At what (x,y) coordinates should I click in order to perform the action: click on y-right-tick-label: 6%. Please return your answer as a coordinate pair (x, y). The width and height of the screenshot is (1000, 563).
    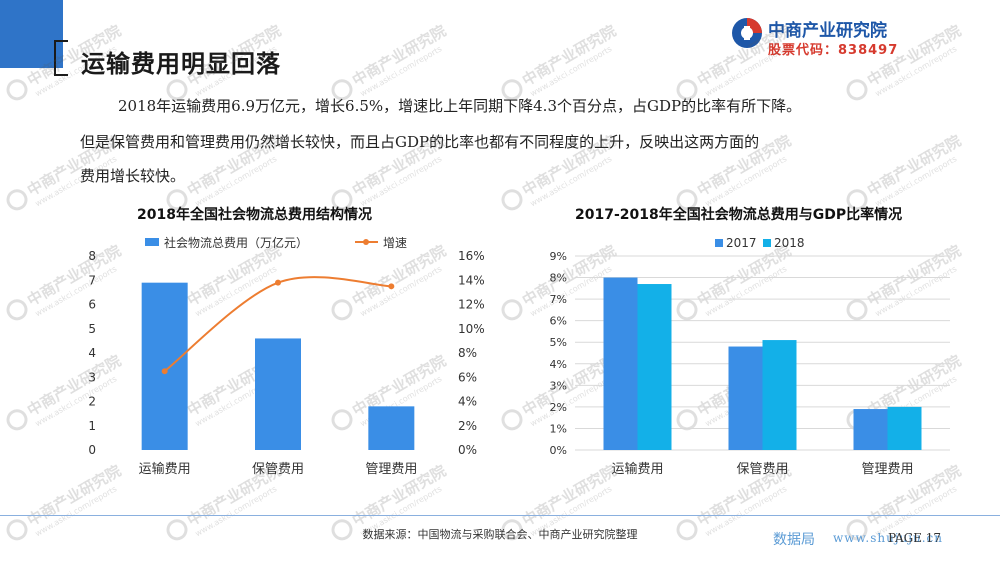
    Looking at the image, I should click on (467, 377).